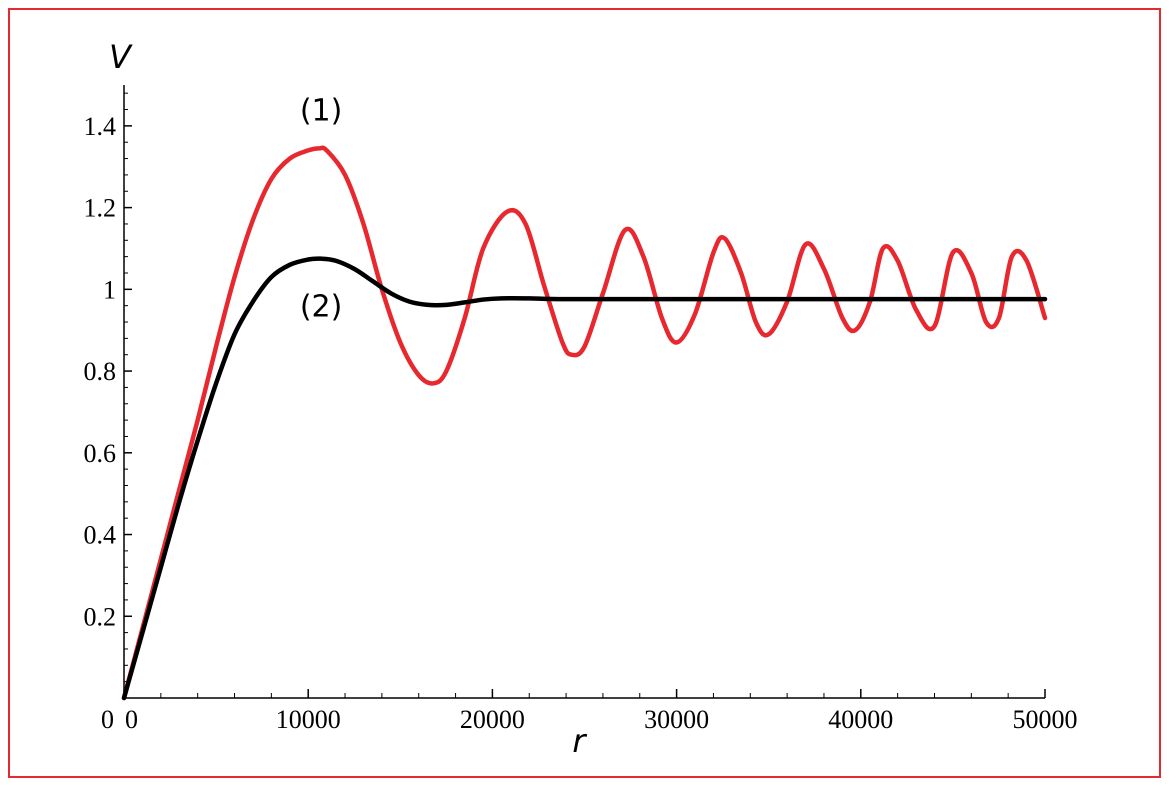 This screenshot has width=1171, height=788. Describe the element at coordinates (579, 741) in the screenshot. I see `x-axis-title: r` at that location.